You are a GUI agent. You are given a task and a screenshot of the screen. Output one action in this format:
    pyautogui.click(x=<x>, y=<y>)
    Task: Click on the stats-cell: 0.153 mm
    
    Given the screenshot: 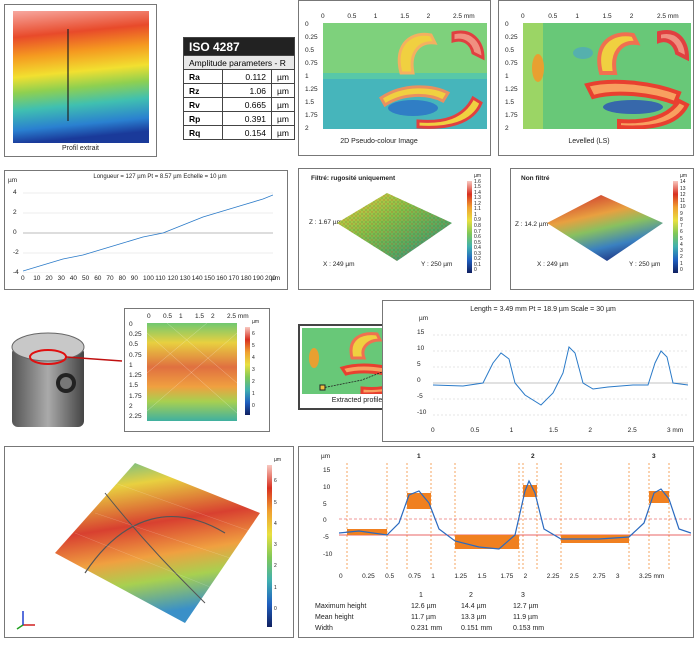 What is the action you would take?
    pyautogui.click(x=529, y=628)
    